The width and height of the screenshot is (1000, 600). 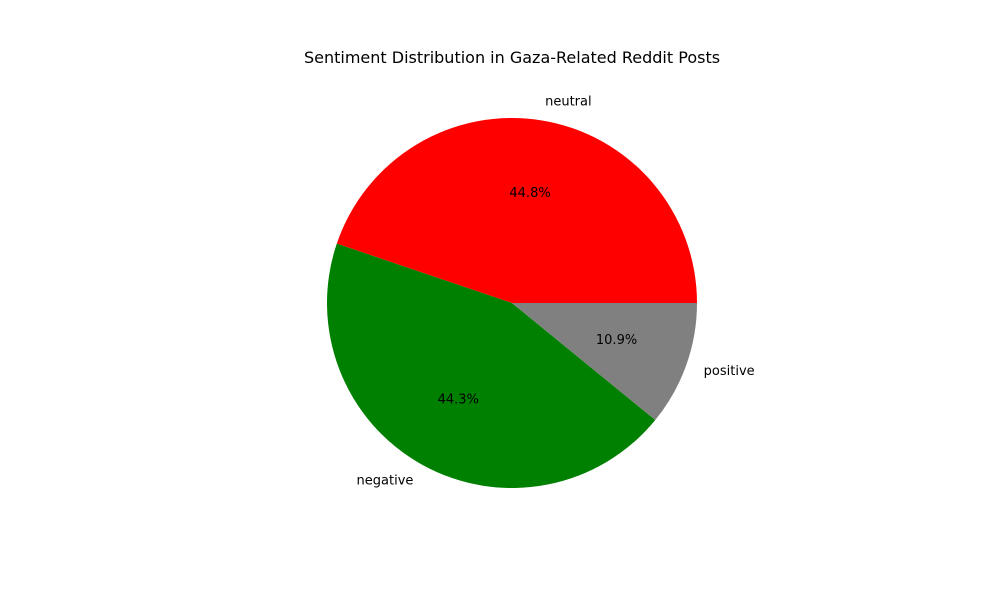 I want to click on slice-label-neutral: neutral, so click(x=568, y=102).